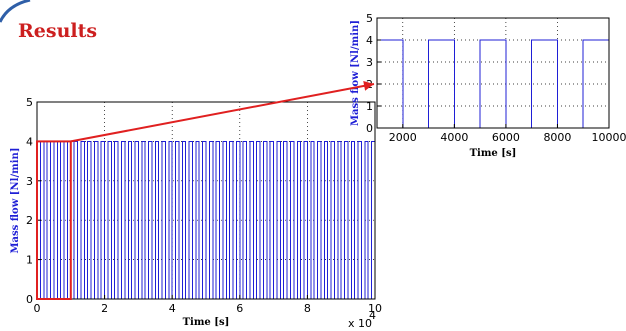 The height and width of the screenshot is (331, 626). I want to click on x-tick-label: 0, so click(37, 308).